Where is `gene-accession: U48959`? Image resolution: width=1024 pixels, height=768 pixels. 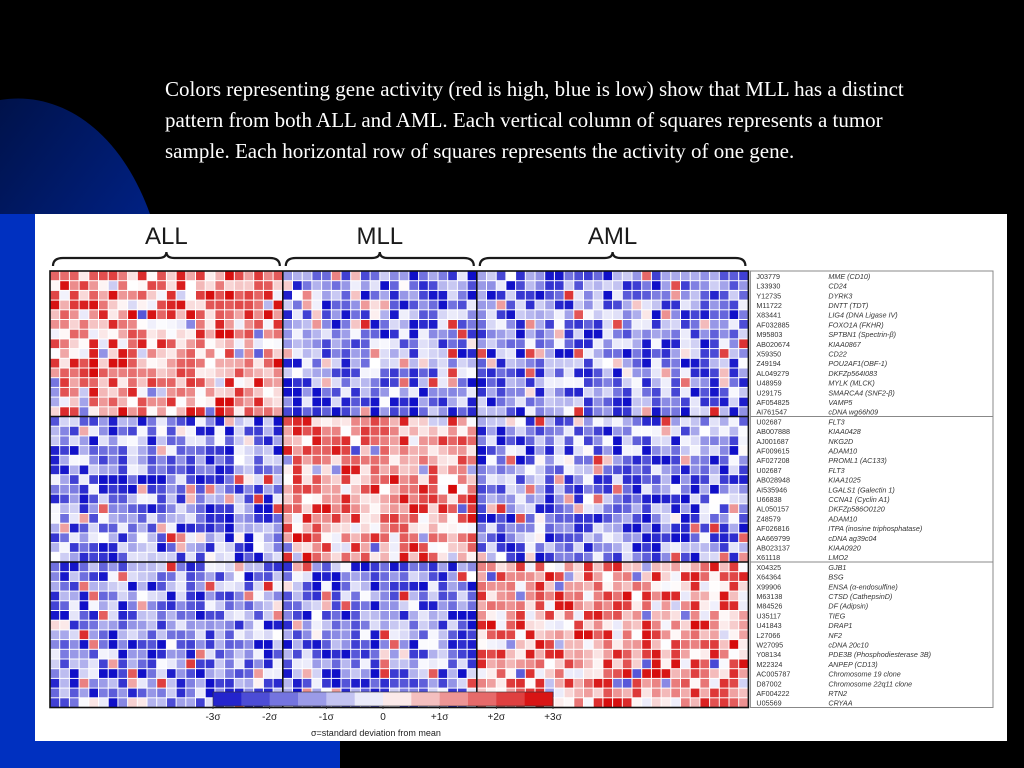
gene-accession: U48959 is located at coordinates (768, 383).